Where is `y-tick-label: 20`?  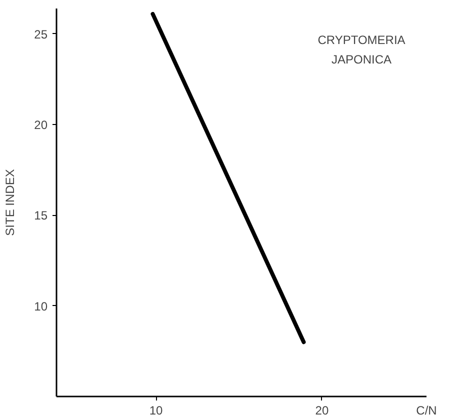 y-tick-label: 20 is located at coordinates (41, 125).